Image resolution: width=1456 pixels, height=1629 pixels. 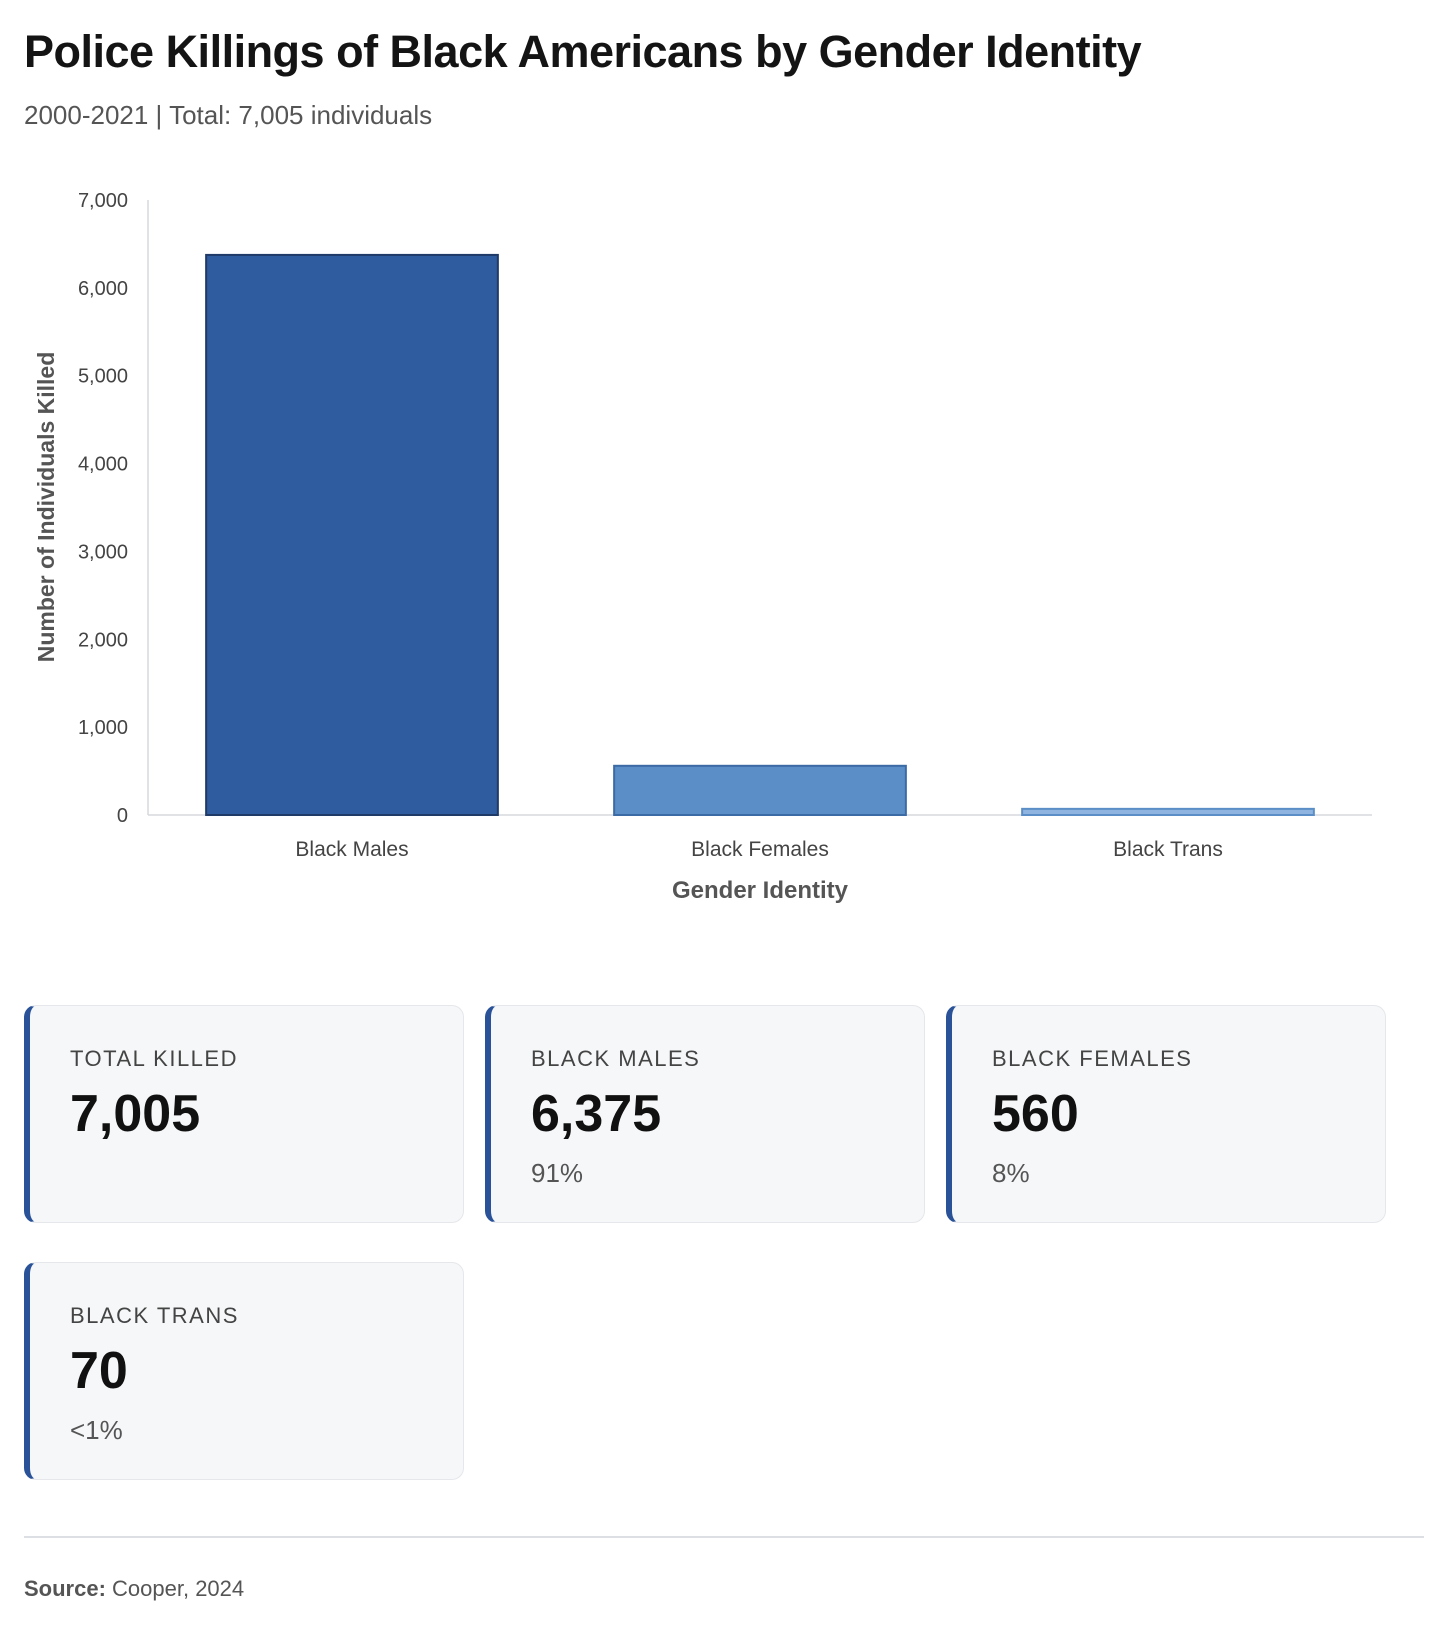 I want to click on y-tick-label: 6,000, so click(x=103, y=289).